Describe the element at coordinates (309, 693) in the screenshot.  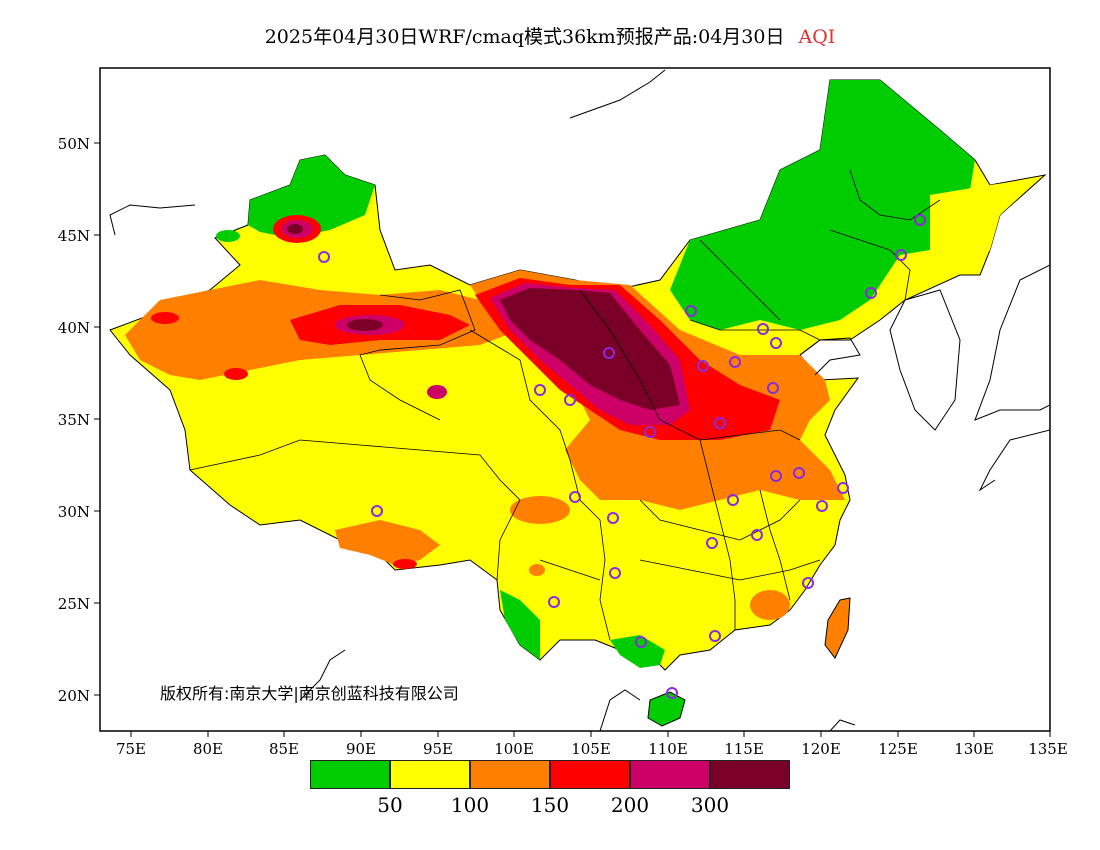
I see `copyright-notice: 版权所有:南京大学|南京创蓝科技有限公司` at that location.